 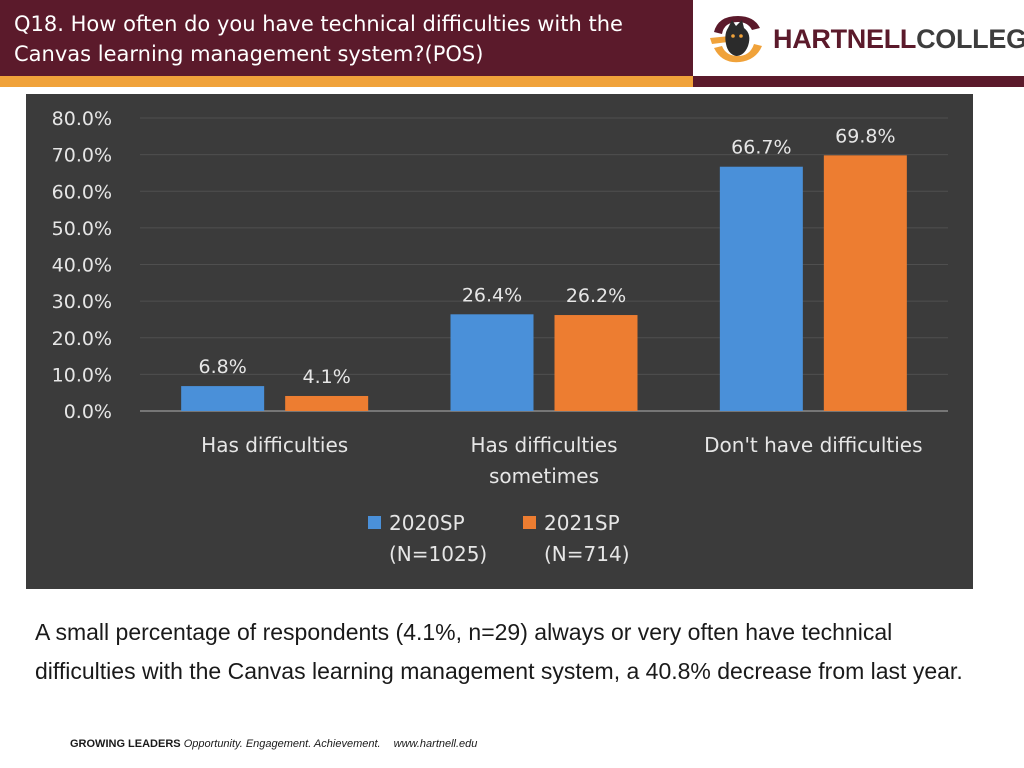 I want to click on data-label: 26.2%, so click(x=596, y=296).